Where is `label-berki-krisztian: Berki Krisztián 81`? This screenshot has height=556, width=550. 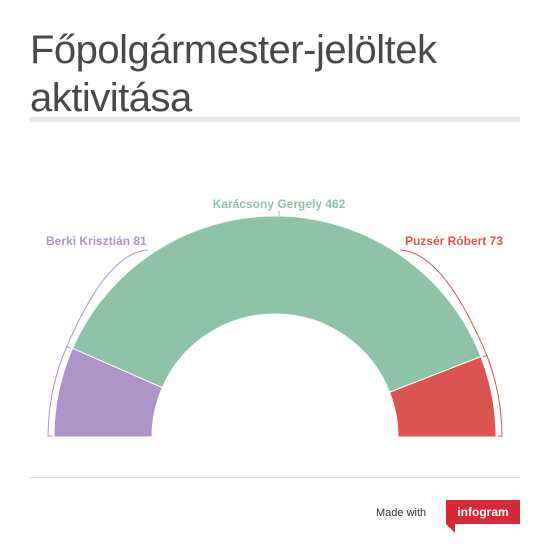 label-berki-krisztian: Berki Krisztián 81 is located at coordinates (96, 241).